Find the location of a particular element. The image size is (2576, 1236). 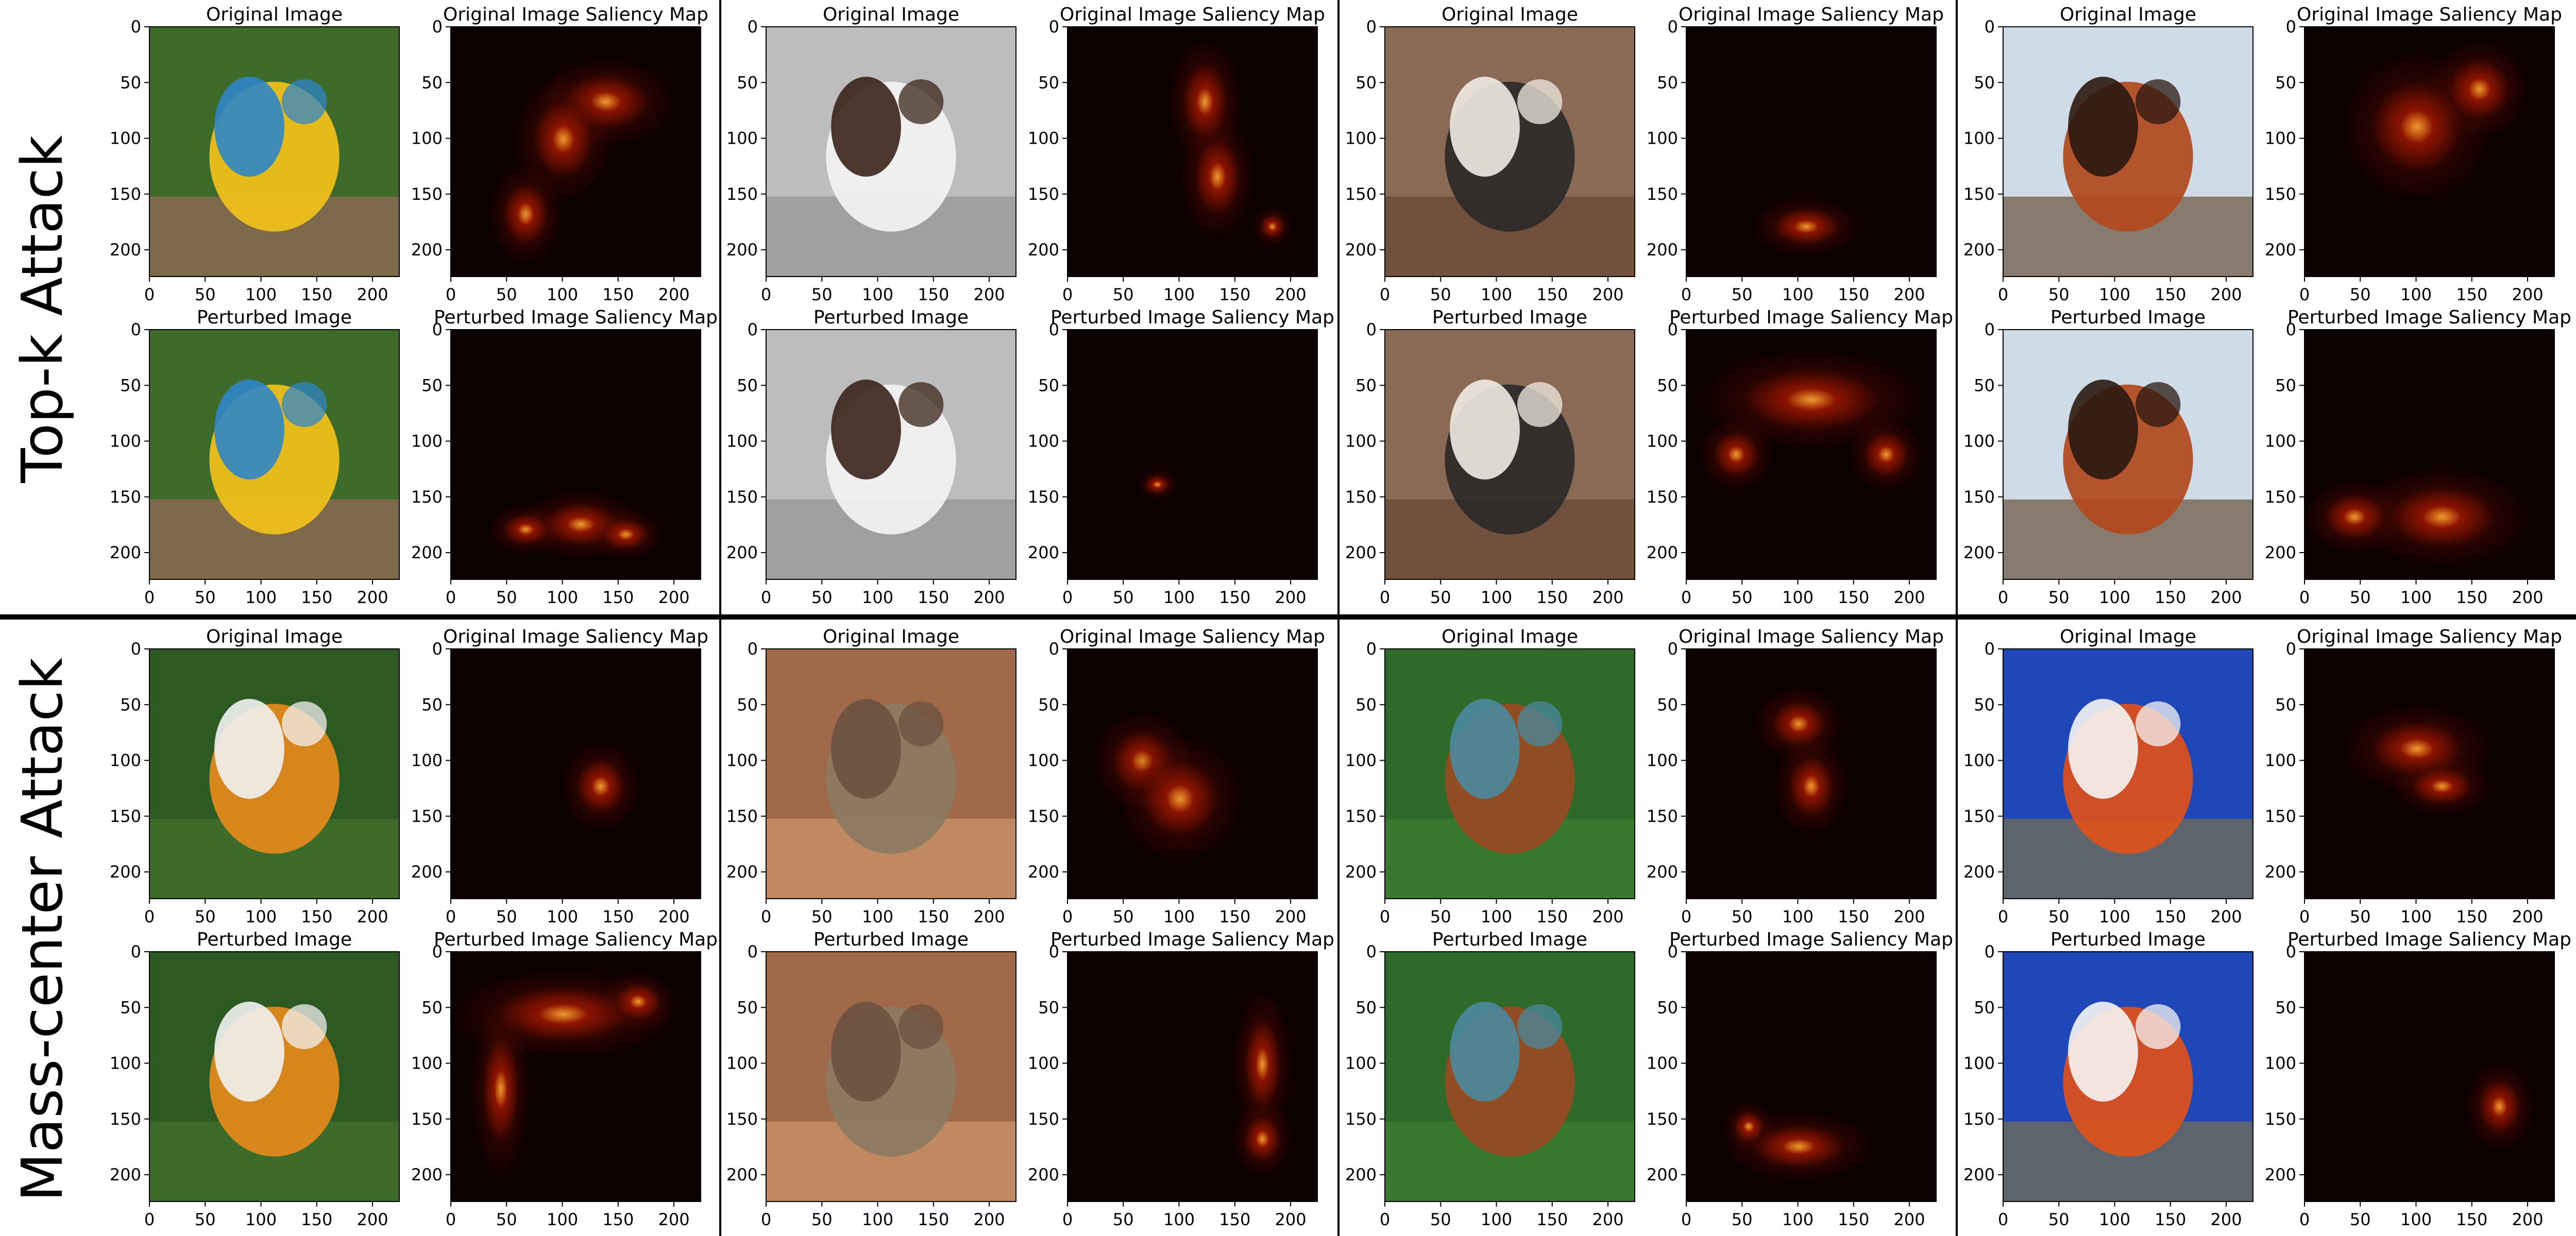

original-saliency-frame is located at coordinates (1811, 151).